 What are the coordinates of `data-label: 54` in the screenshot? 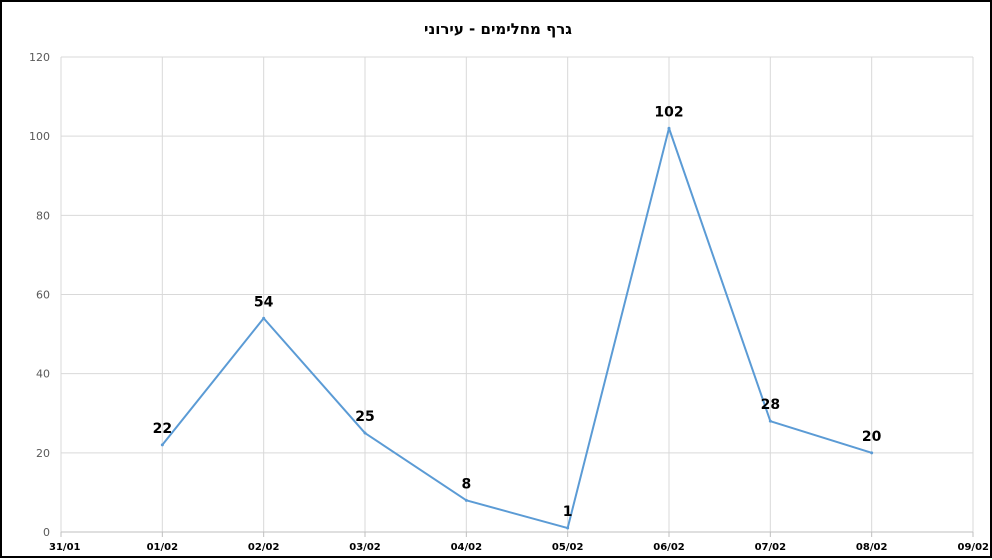 It's located at (264, 302).